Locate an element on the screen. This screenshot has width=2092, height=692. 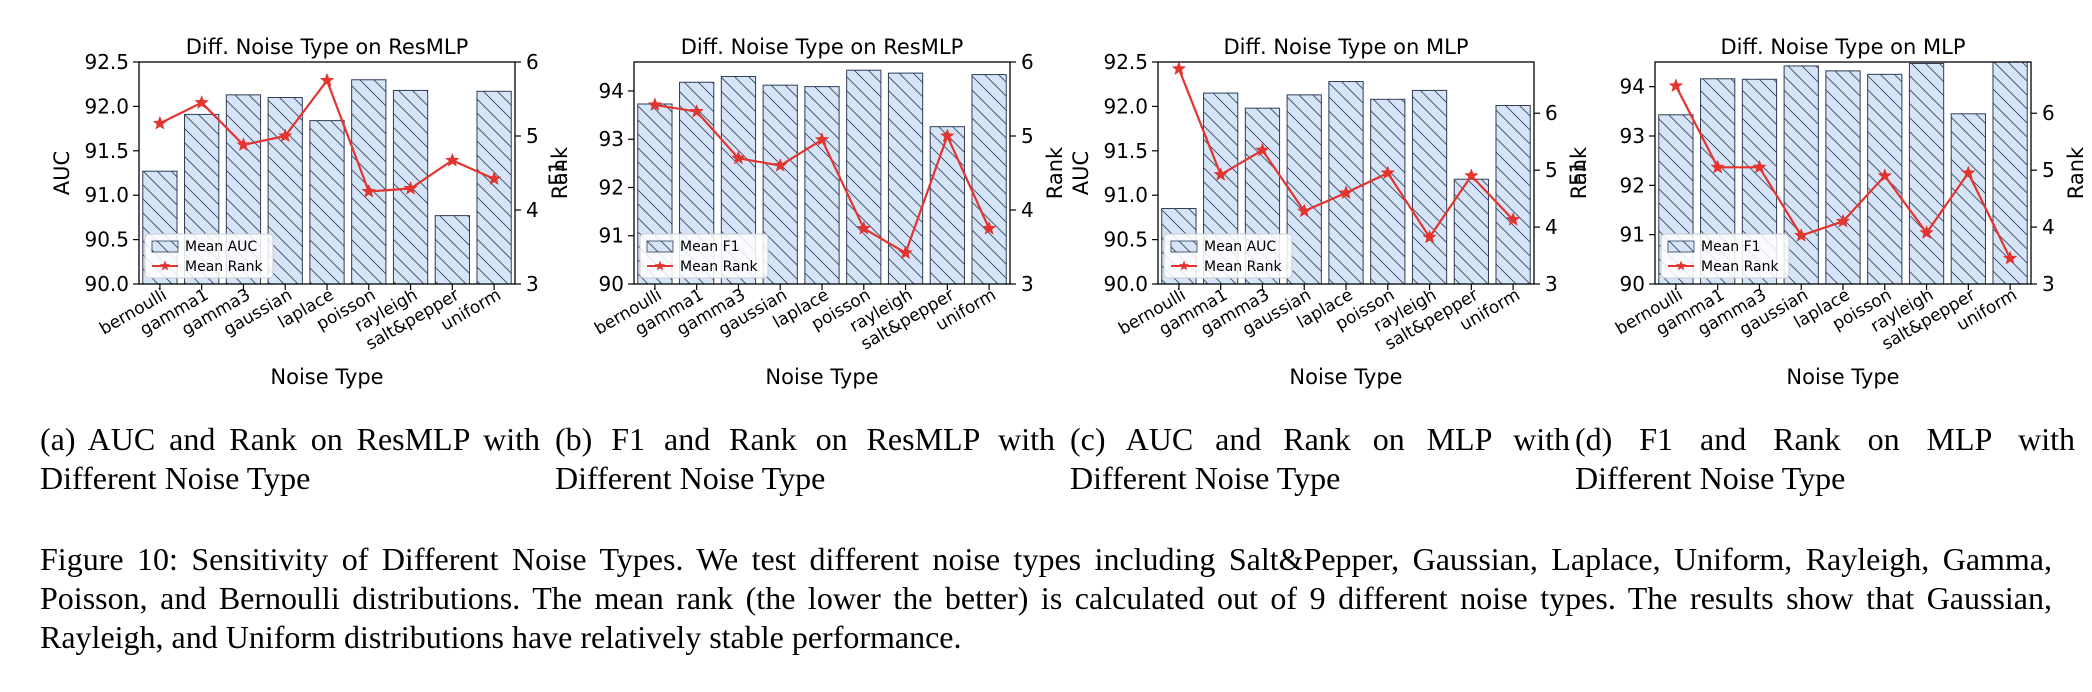
legend: Mean AUC Mean Rank is located at coordinates (1228, 256).